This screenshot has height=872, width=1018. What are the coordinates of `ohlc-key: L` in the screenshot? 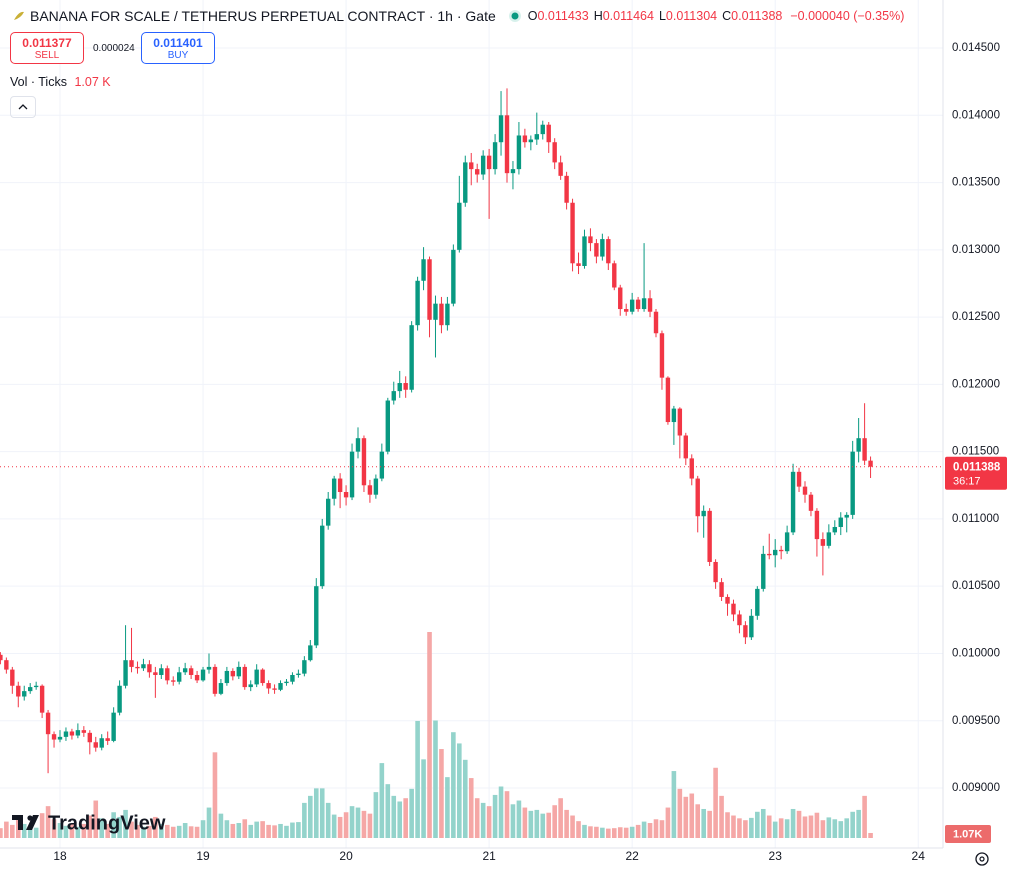 It's located at (662, 16).